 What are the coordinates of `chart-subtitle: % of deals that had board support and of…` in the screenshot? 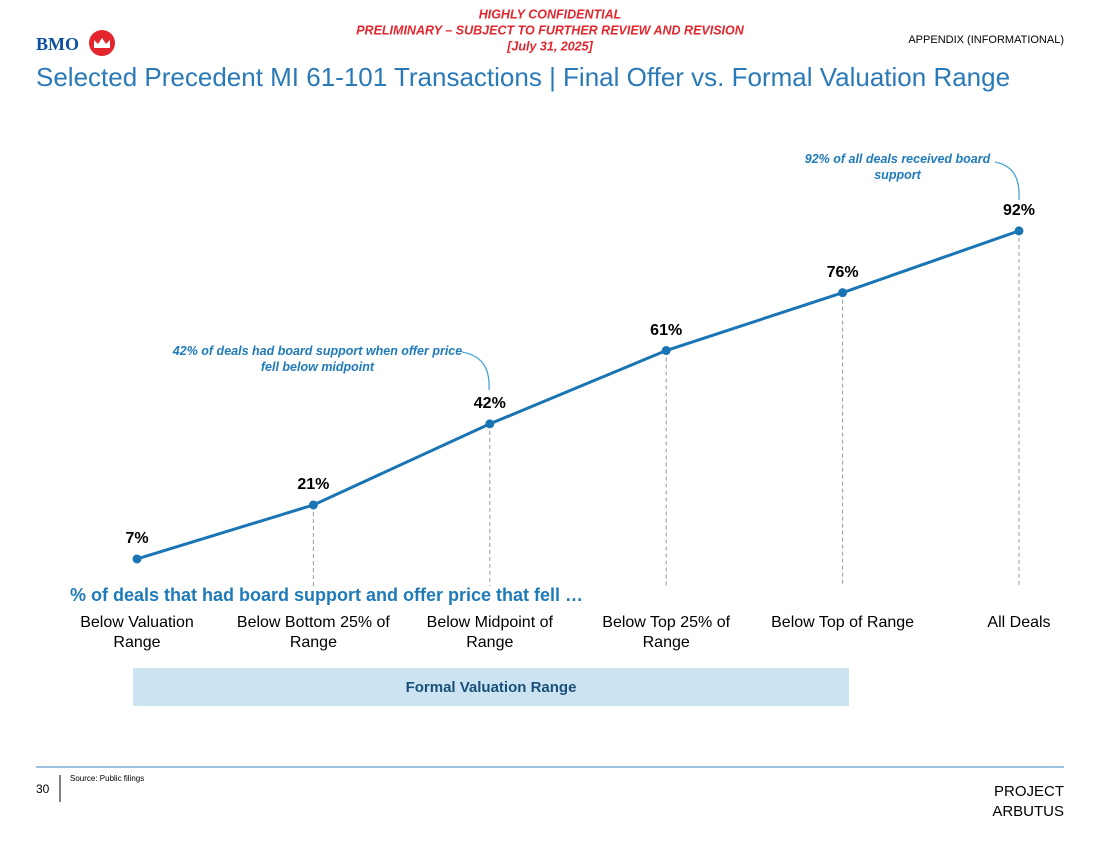 It's located at (326, 595).